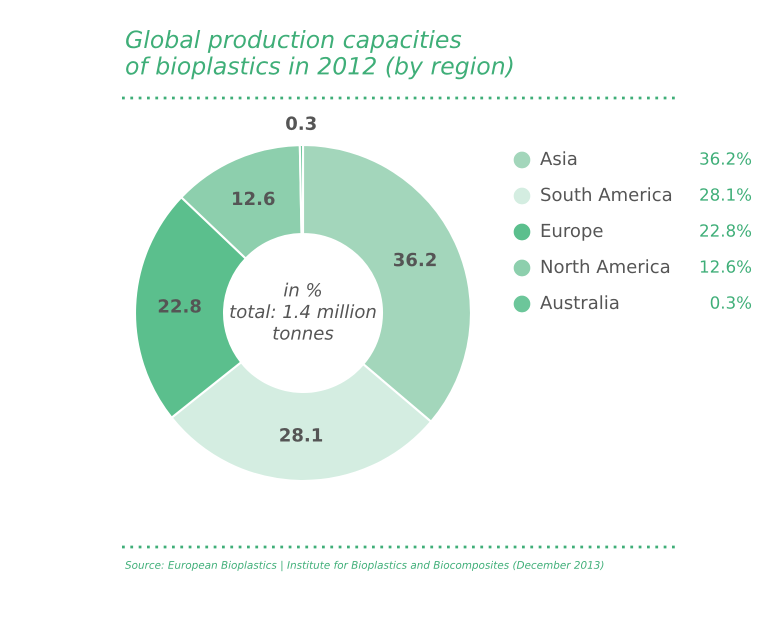 The width and height of the screenshot is (784, 640). I want to click on text: 22.8%, so click(726, 230).